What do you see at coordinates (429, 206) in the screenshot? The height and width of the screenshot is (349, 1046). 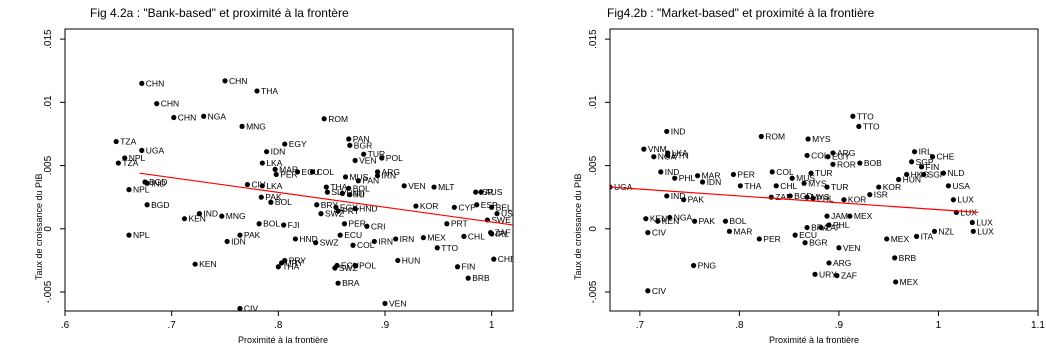 I see `point-label: KOR` at bounding box center [429, 206].